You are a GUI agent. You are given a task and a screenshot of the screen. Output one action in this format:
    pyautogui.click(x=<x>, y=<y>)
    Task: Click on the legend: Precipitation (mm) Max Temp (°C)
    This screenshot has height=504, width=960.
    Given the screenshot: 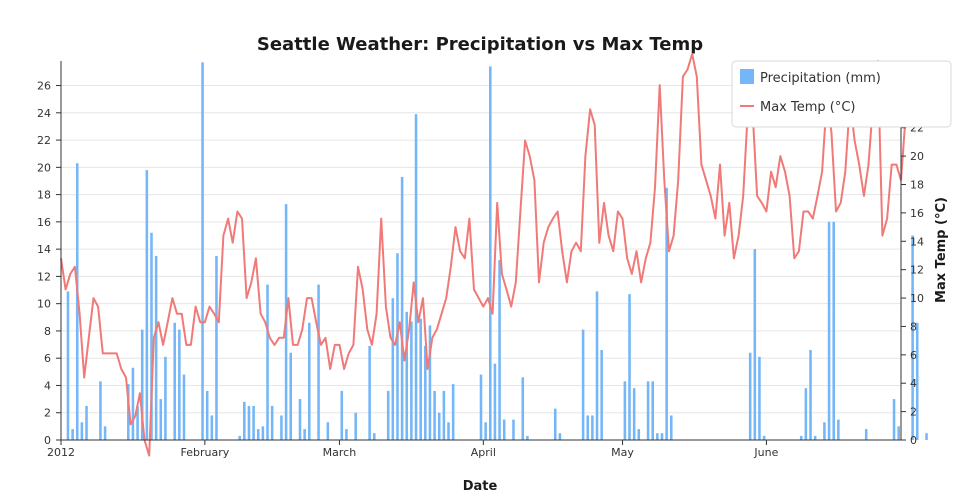 What is the action you would take?
    pyautogui.click(x=841, y=94)
    